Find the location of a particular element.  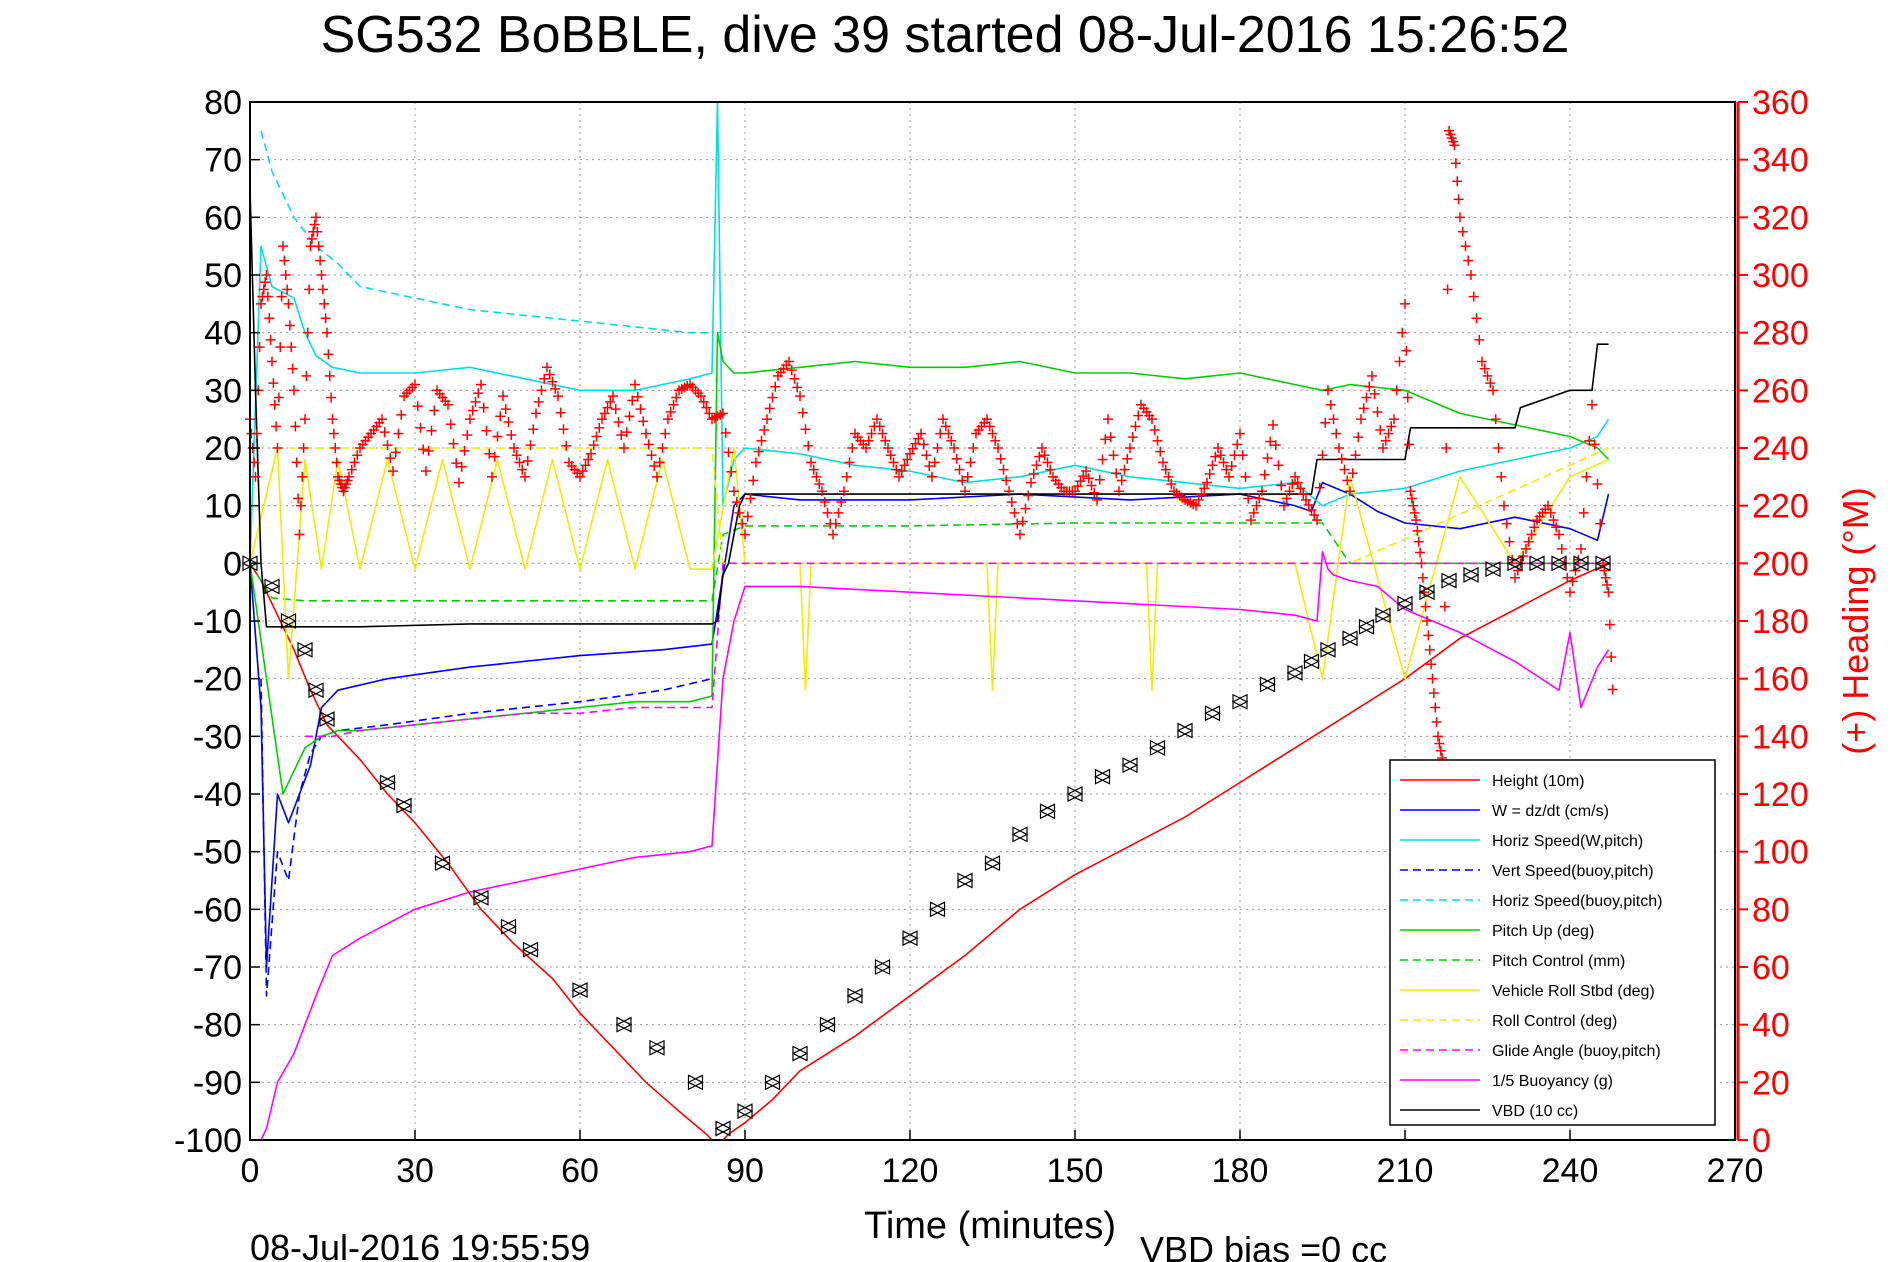

legend-item-vbd-10-cc: VBD (10 cc) is located at coordinates (1489, 1111).